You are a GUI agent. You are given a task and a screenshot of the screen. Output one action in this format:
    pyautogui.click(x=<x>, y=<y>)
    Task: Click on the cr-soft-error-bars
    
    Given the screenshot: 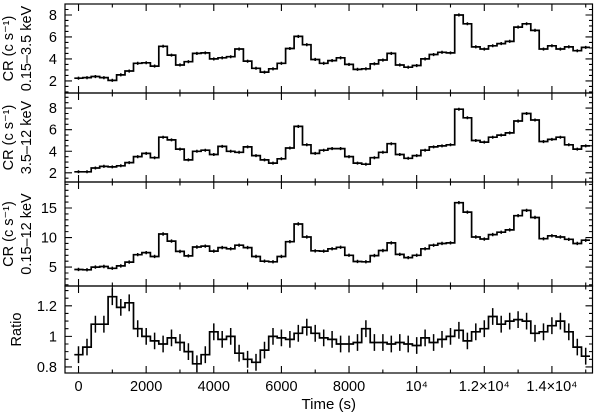 What is the action you would take?
    pyautogui.click(x=332, y=47)
    